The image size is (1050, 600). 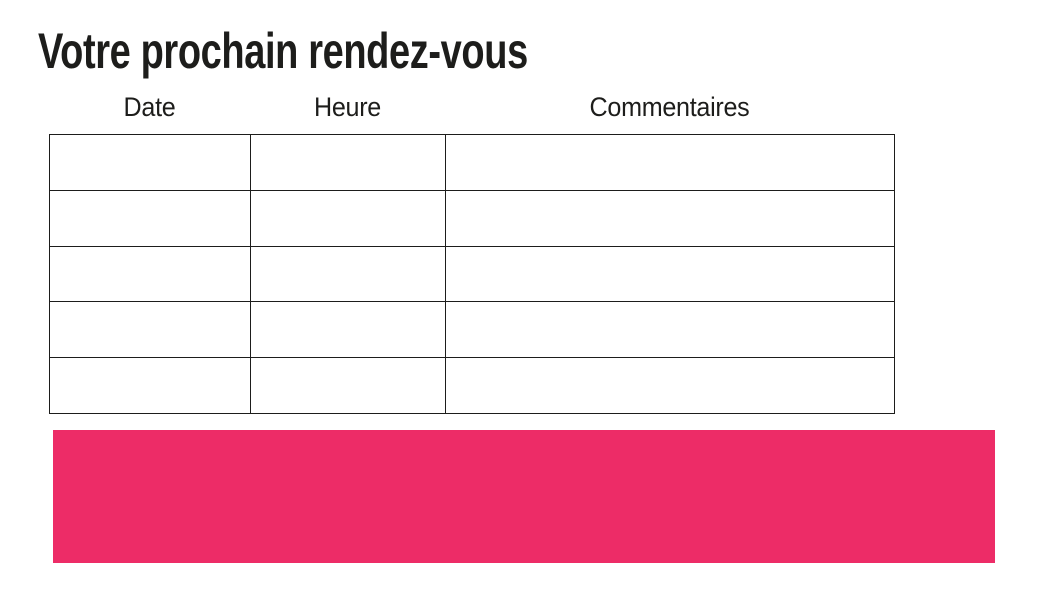 What do you see at coordinates (471, 107) in the screenshot?
I see `table-header-row: Date Heure Commentaires` at bounding box center [471, 107].